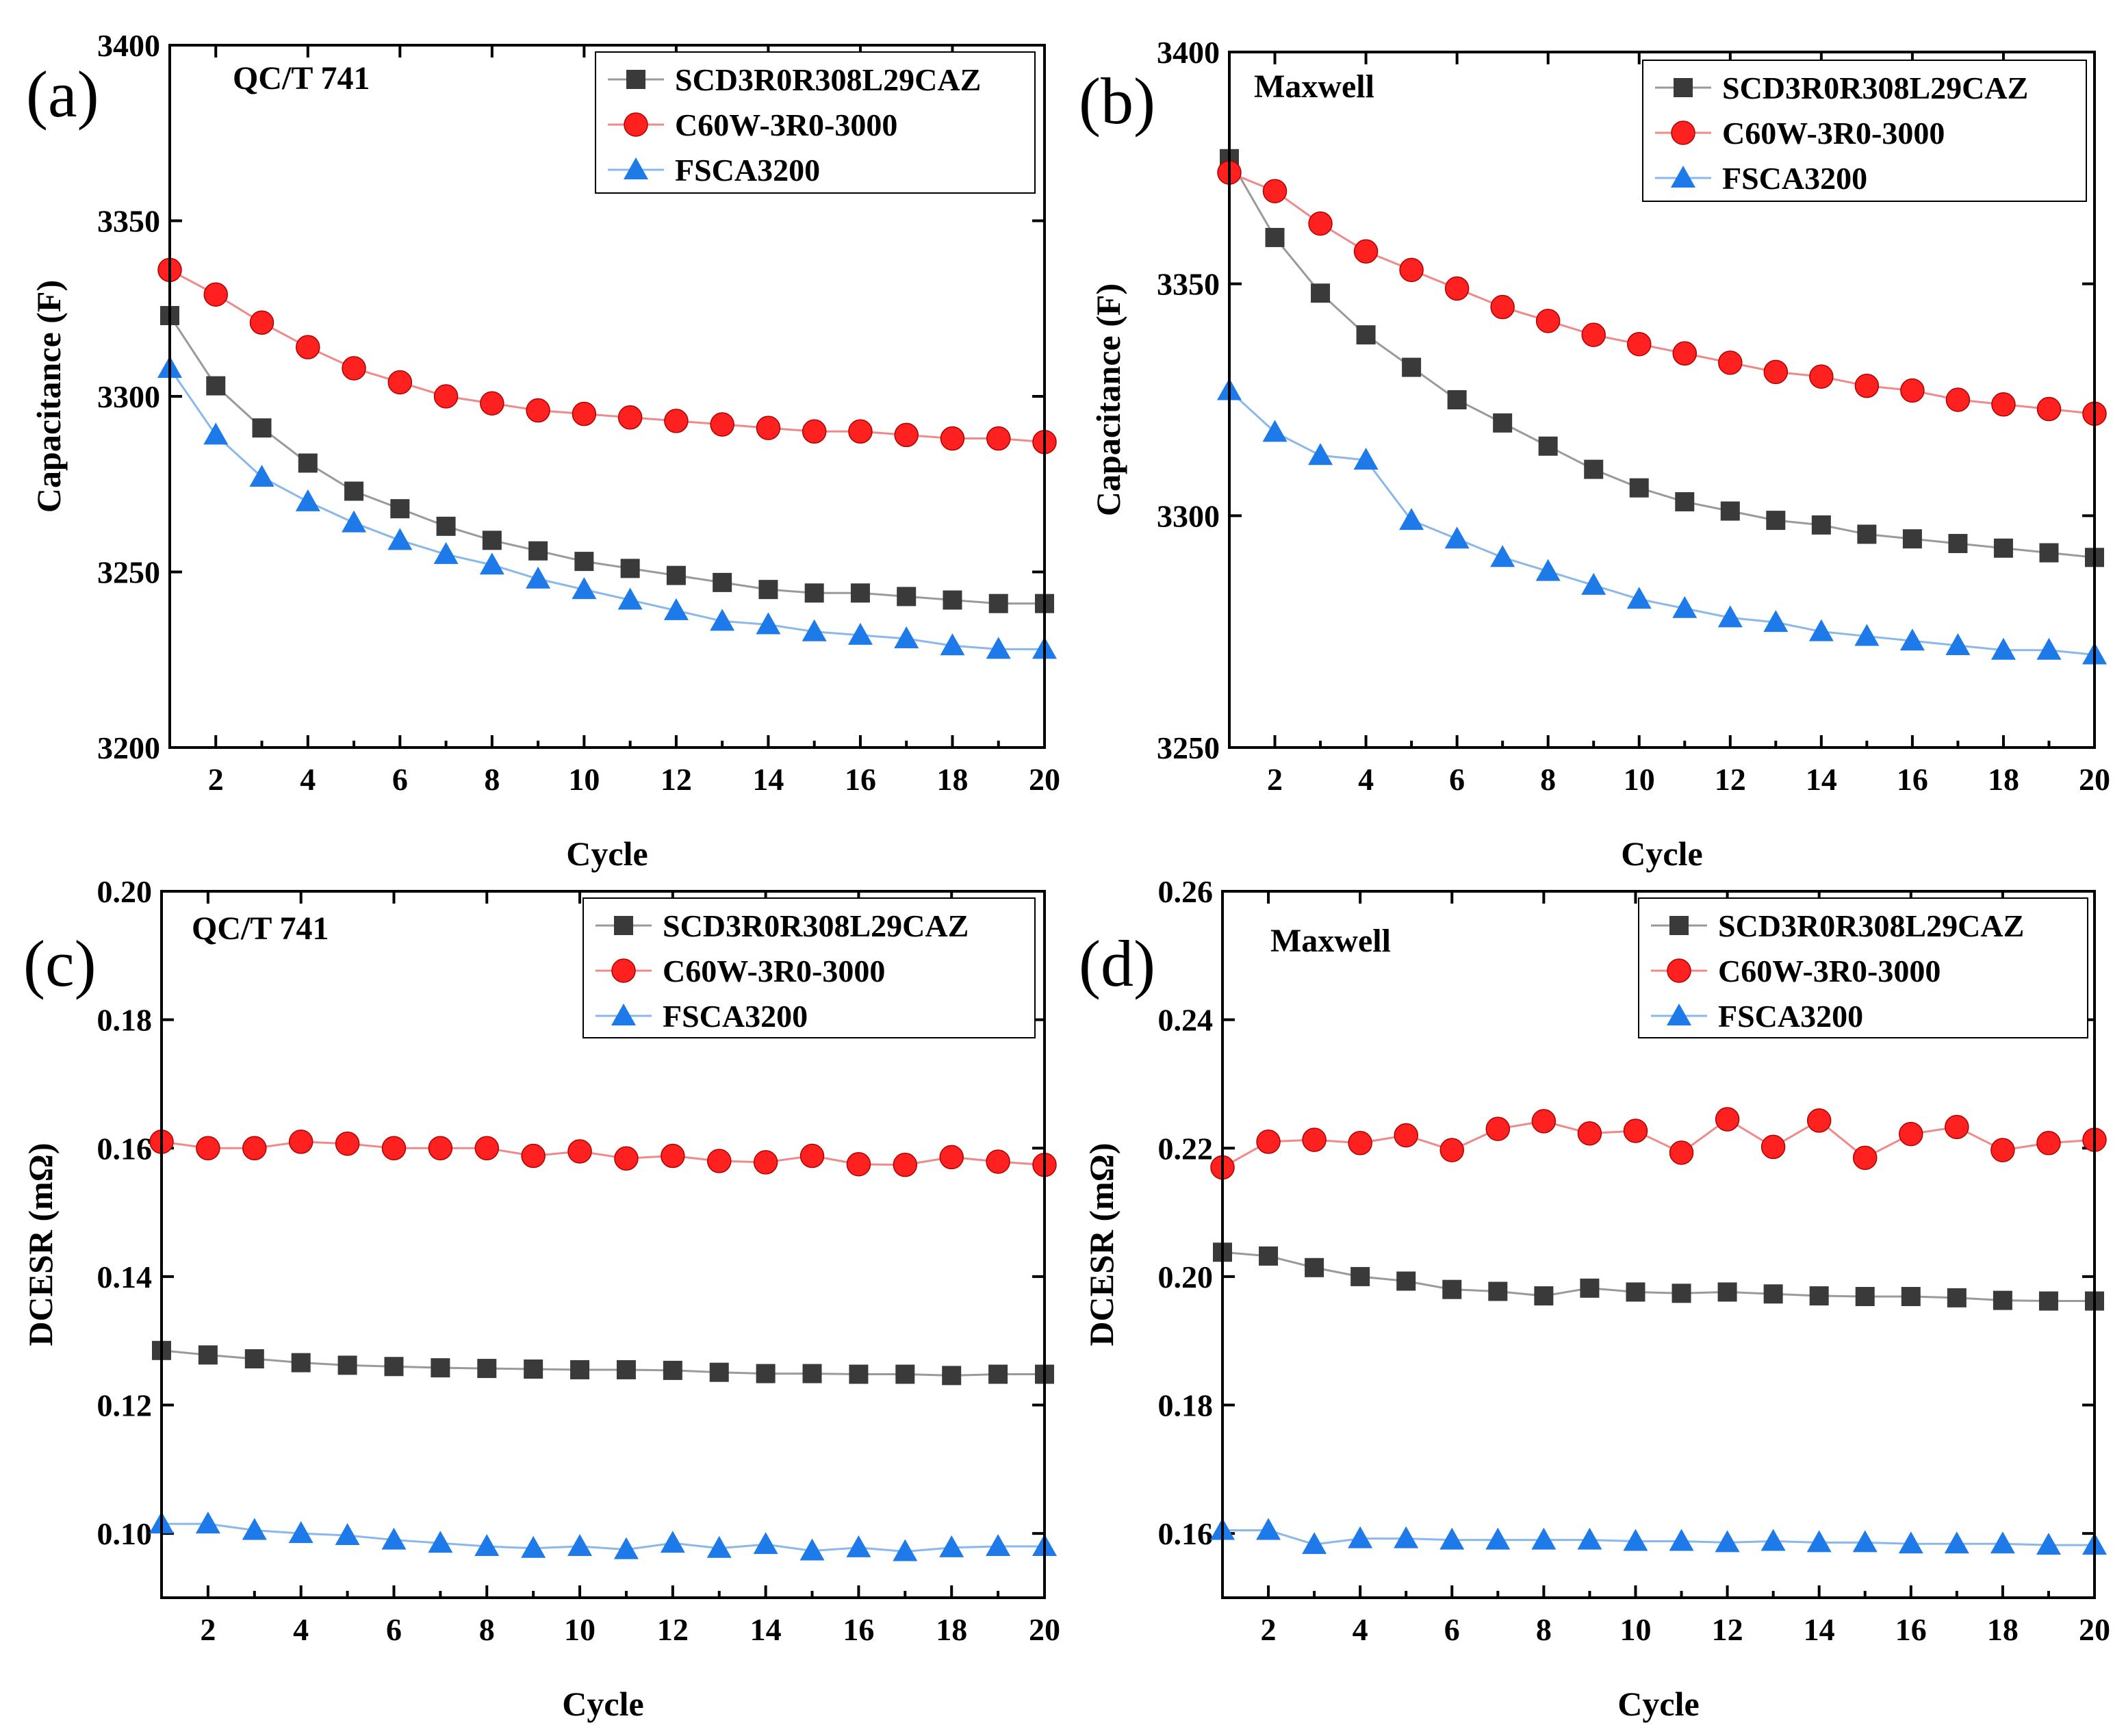  What do you see at coordinates (128, 396) in the screenshot?
I see `y-tick-label: 3300` at bounding box center [128, 396].